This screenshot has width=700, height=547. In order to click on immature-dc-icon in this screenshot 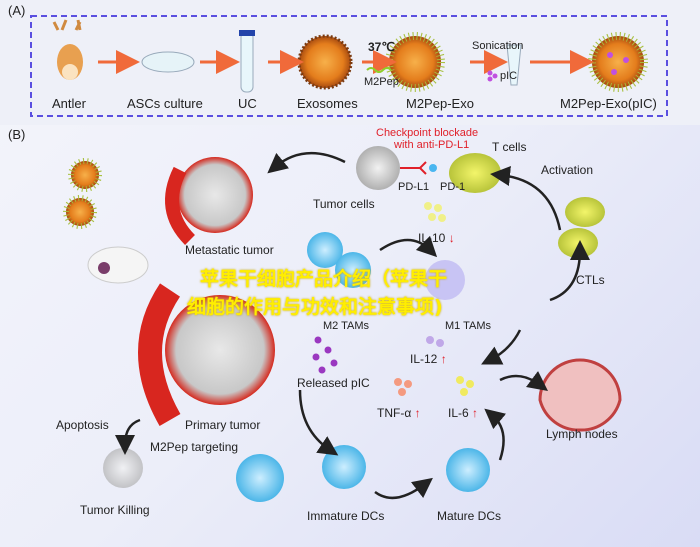, I will do `click(344, 467)`.